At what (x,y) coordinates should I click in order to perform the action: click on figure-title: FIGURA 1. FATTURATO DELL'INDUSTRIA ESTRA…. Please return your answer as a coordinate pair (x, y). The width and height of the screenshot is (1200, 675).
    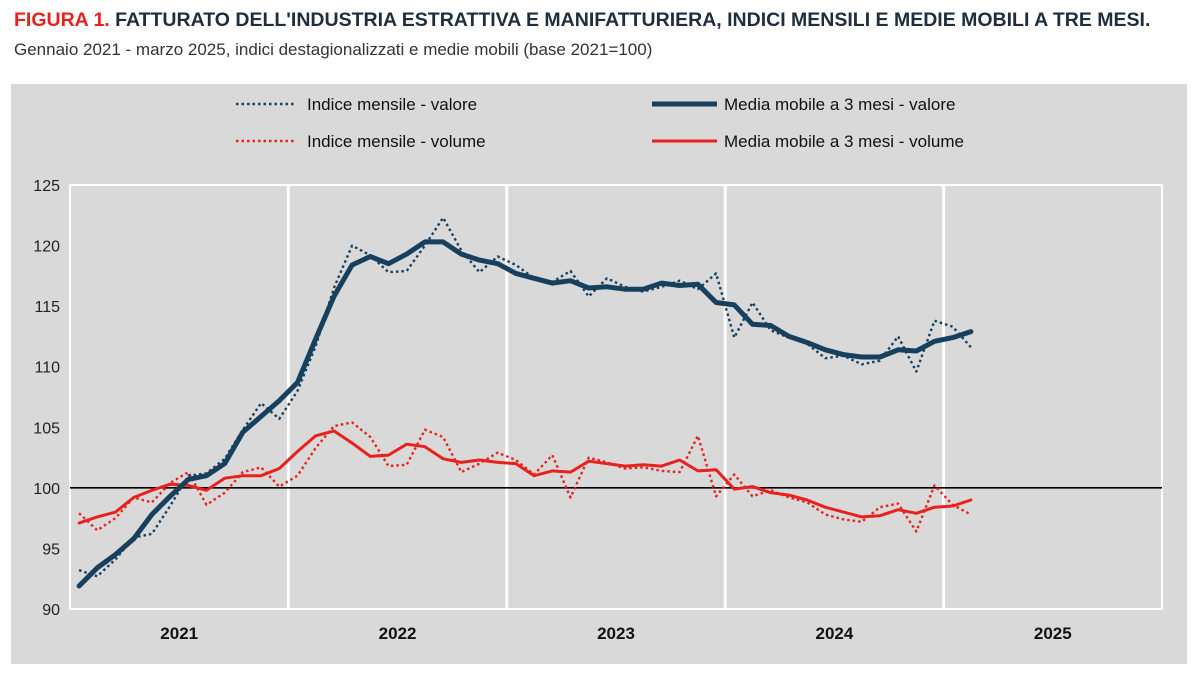
    Looking at the image, I should click on (604, 35).